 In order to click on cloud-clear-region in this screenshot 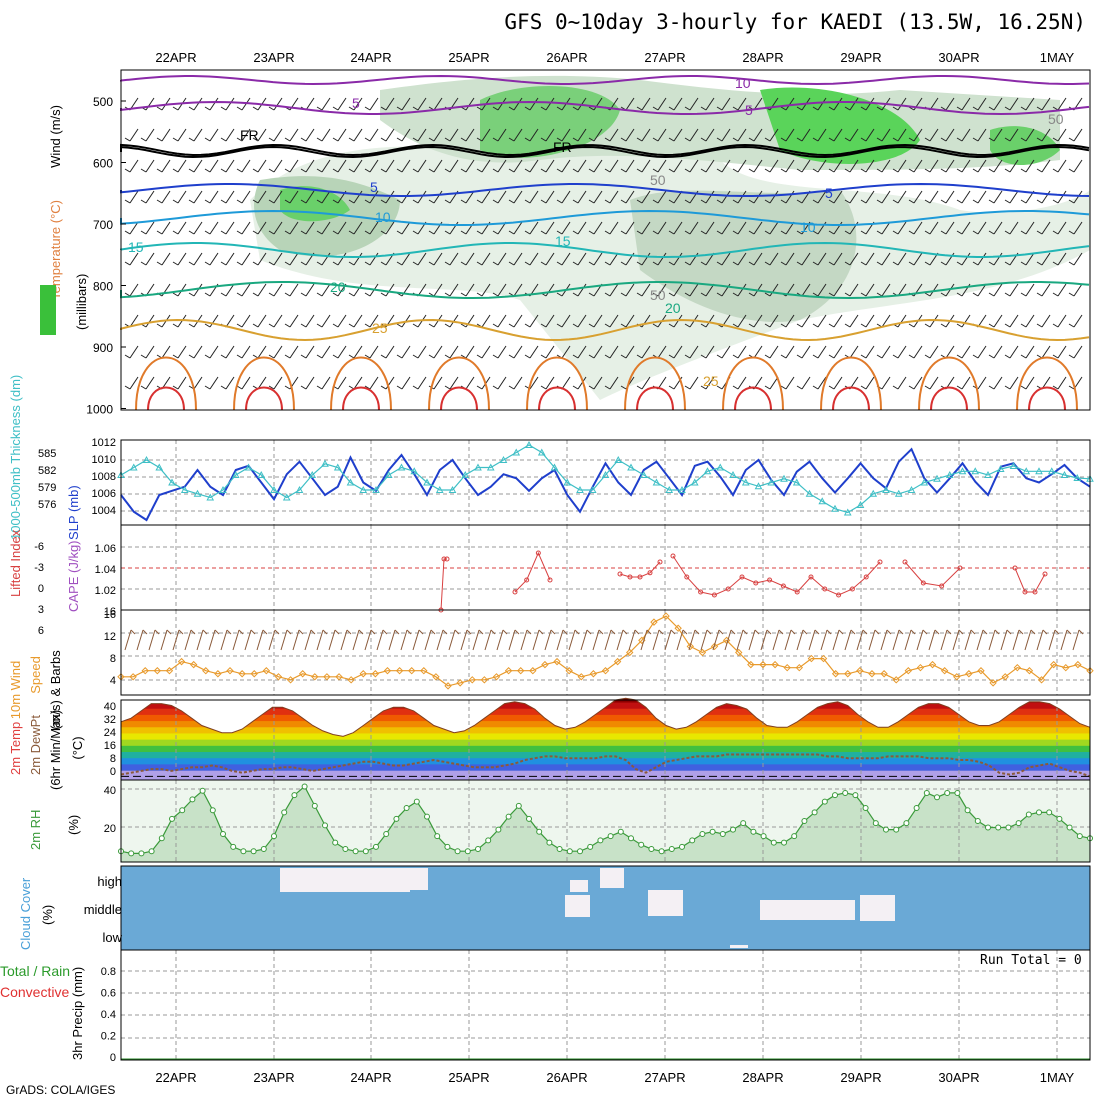, I will do `click(807, 910)`.